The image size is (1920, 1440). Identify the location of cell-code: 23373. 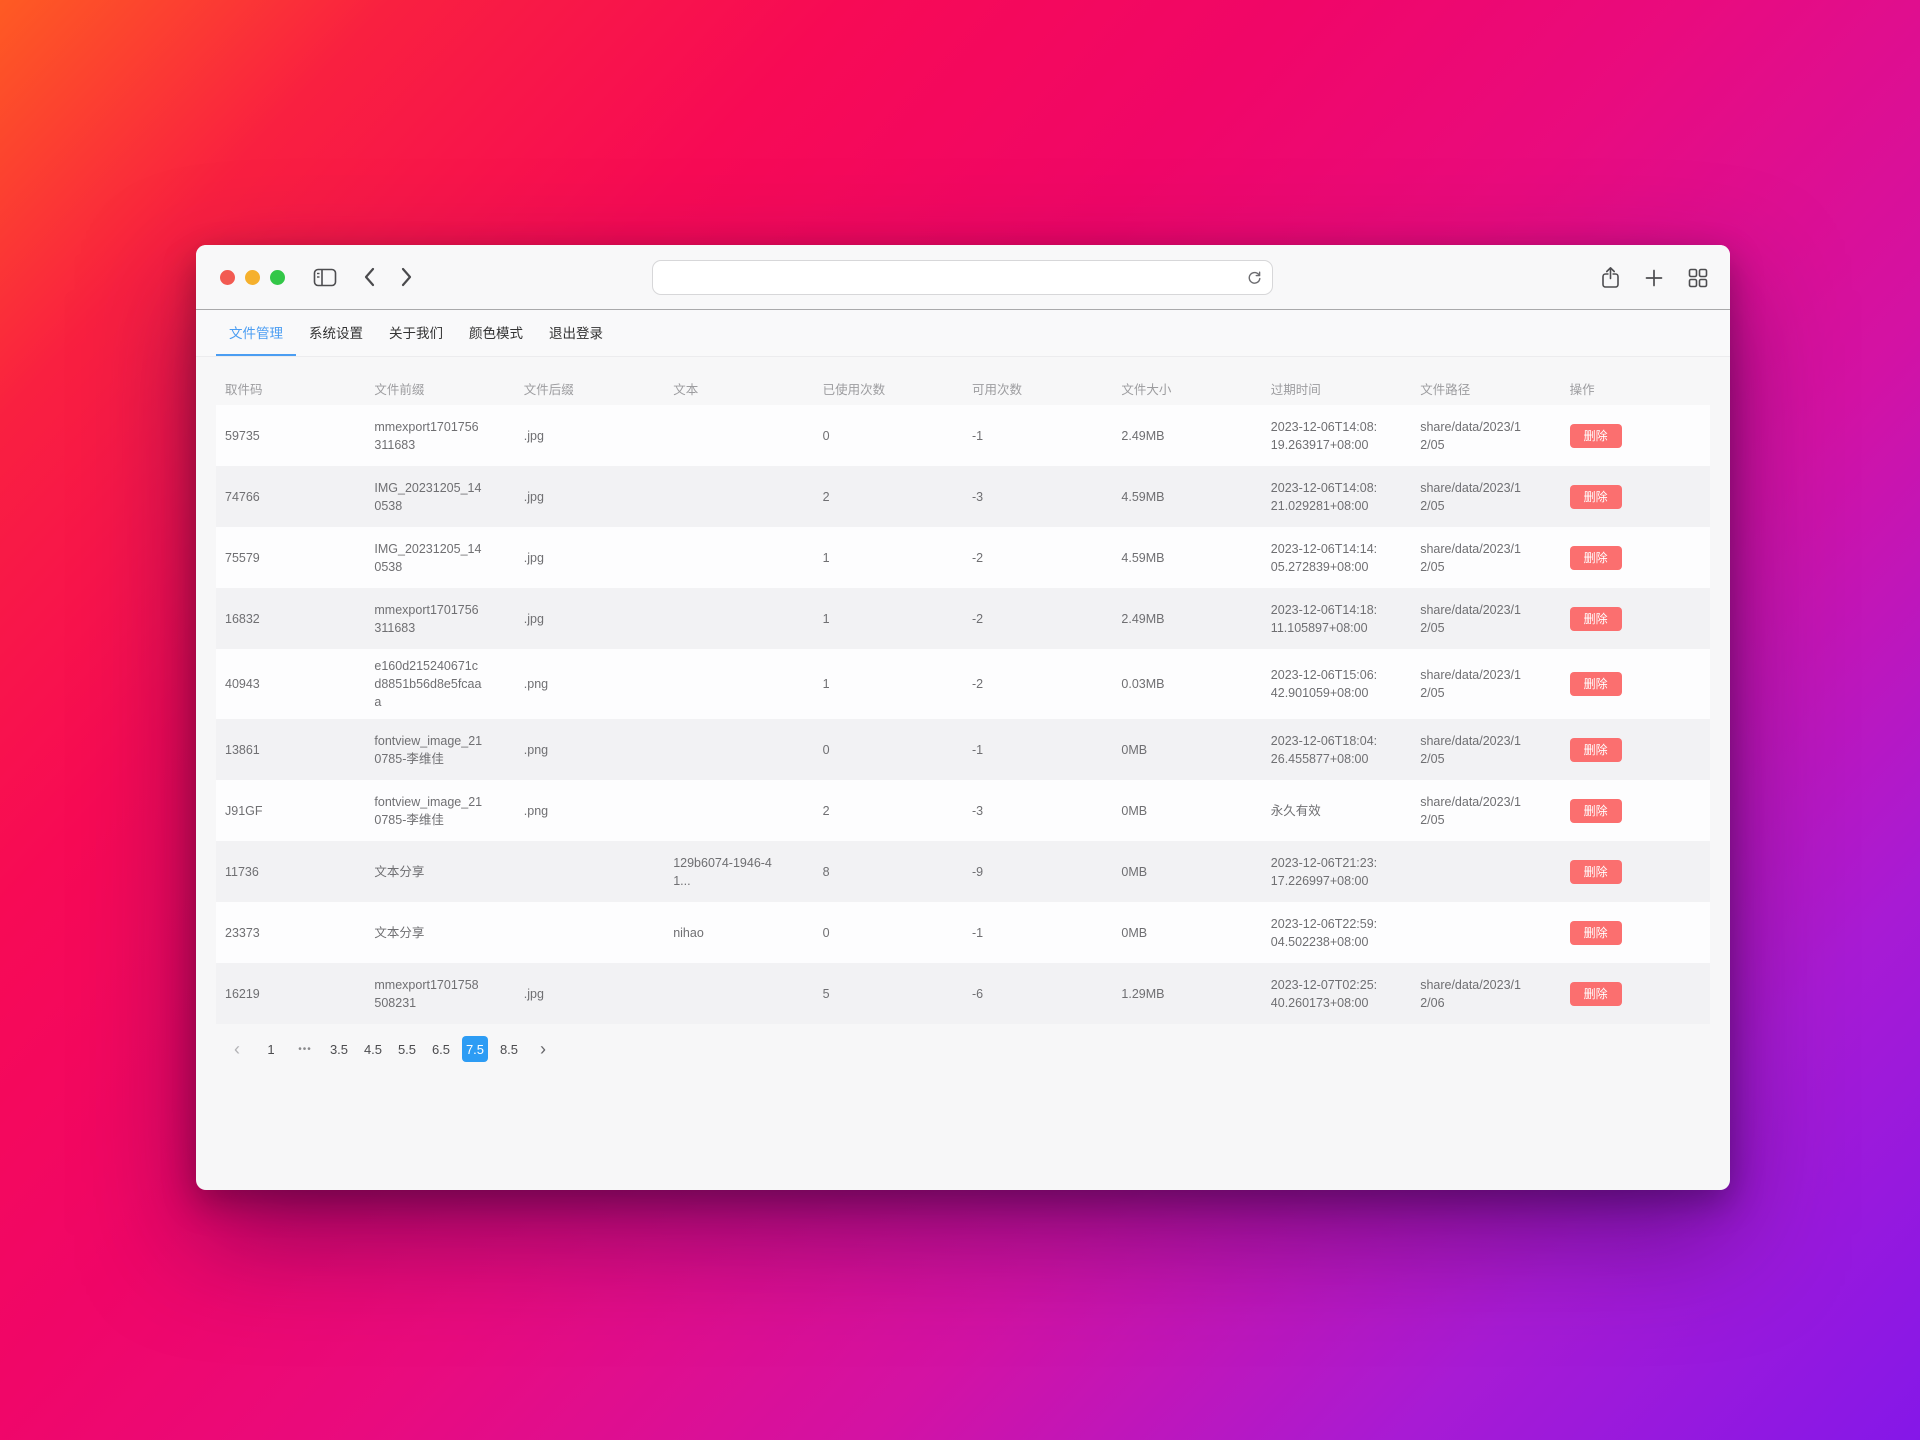
(242, 932).